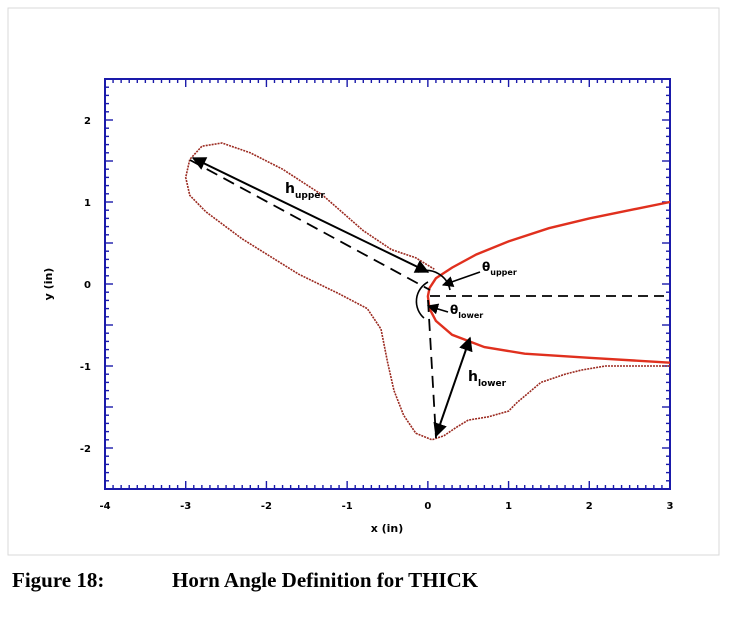 This screenshot has width=739, height=620. Describe the element at coordinates (453, 387) in the screenshot. I see `h-lower-arrow` at that location.